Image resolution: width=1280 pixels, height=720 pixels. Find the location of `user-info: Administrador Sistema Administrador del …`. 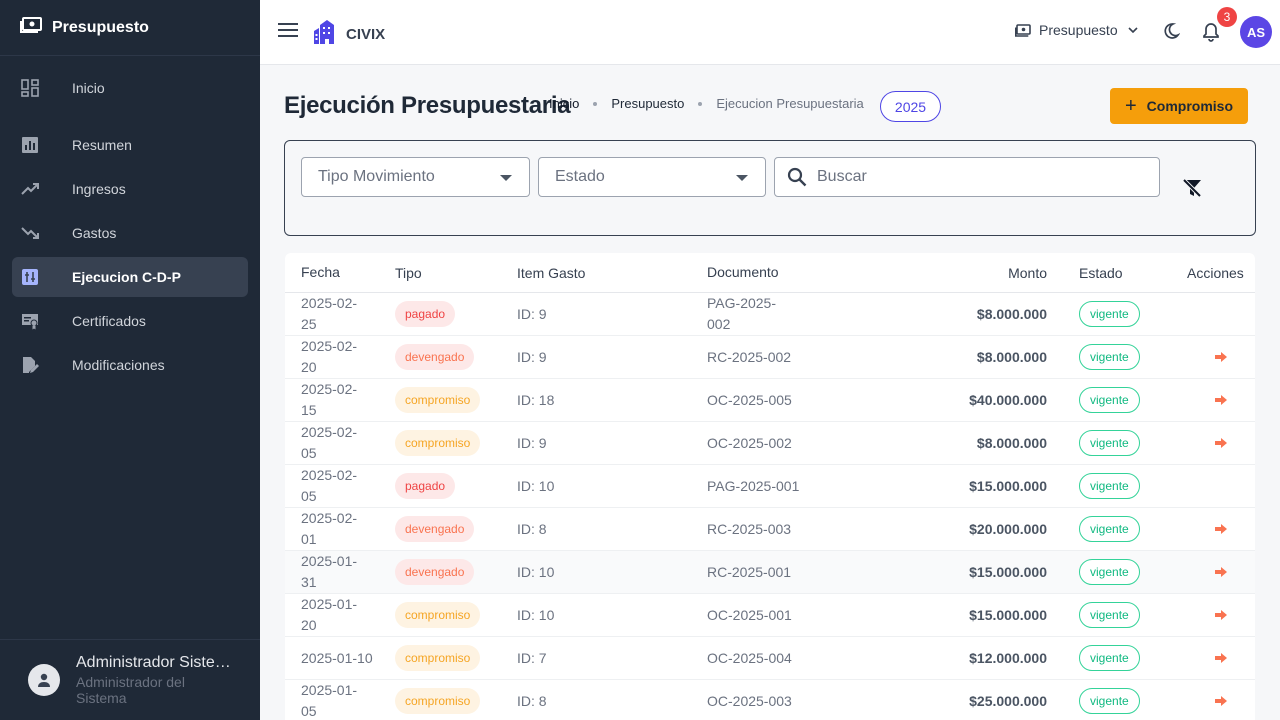

user-info: Administrador Sistema Administrador del … is located at coordinates (156, 680).